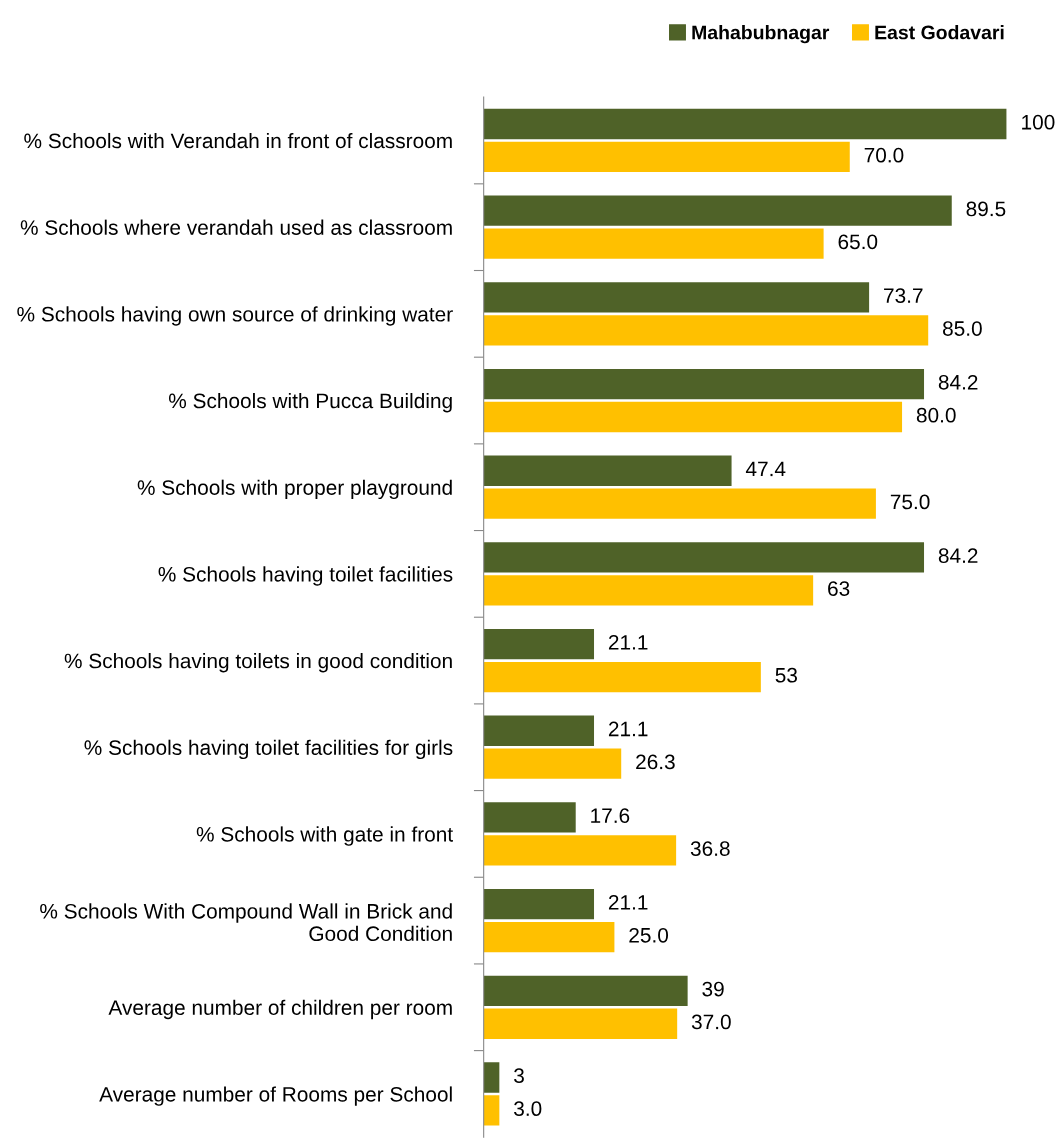 This screenshot has height=1143, width=1063. I want to click on legend-label: East Godavari, so click(939, 32).